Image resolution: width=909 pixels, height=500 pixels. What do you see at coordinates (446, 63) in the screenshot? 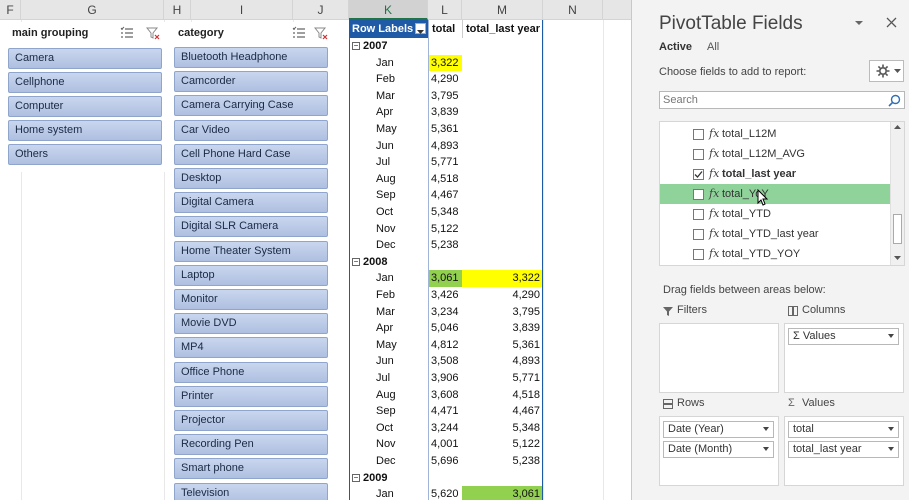
I see `pivot-month-row: Jan 3,322` at bounding box center [446, 63].